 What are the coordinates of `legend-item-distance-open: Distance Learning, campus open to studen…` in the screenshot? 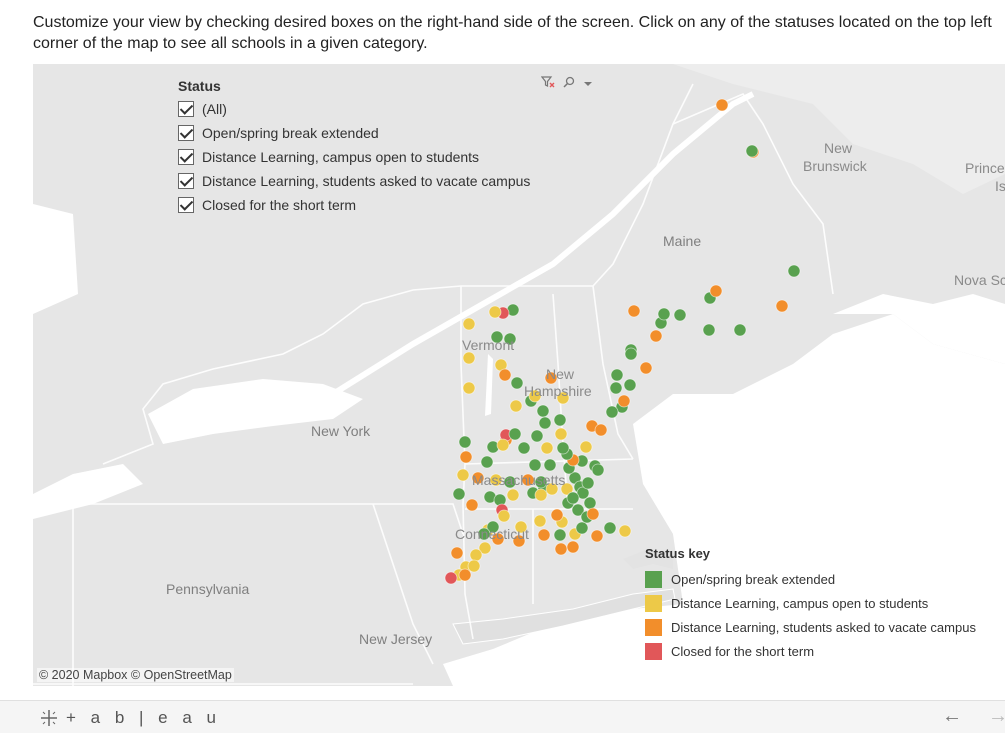 It's located at (810, 603).